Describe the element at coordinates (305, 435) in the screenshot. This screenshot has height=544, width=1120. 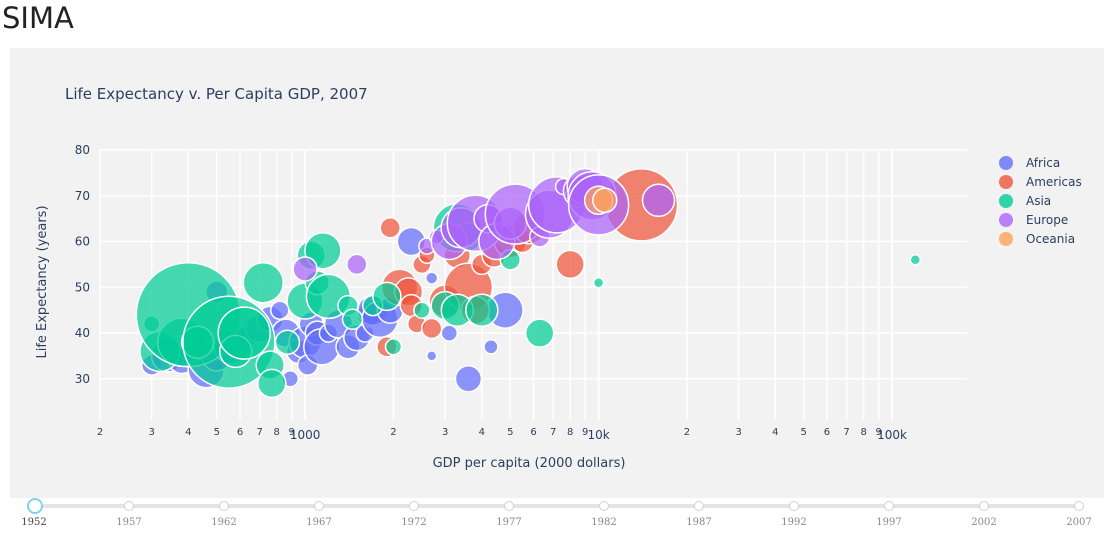
I see `x-major-tick-label: 1000` at that location.